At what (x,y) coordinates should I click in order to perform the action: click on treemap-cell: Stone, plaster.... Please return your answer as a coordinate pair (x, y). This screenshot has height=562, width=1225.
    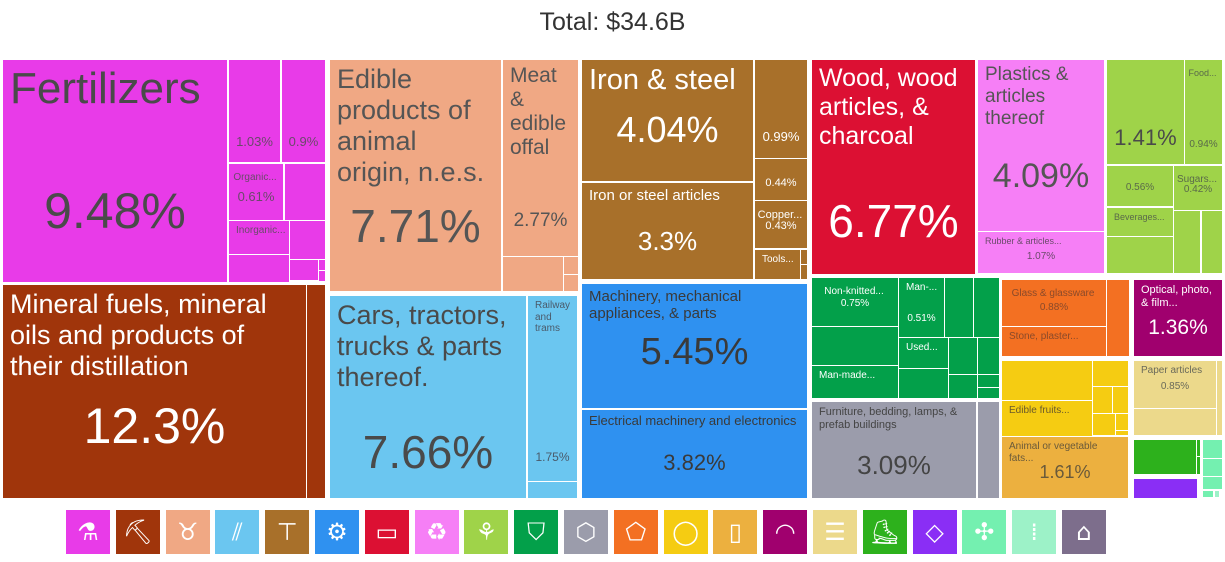
    Looking at the image, I should click on (1054, 341).